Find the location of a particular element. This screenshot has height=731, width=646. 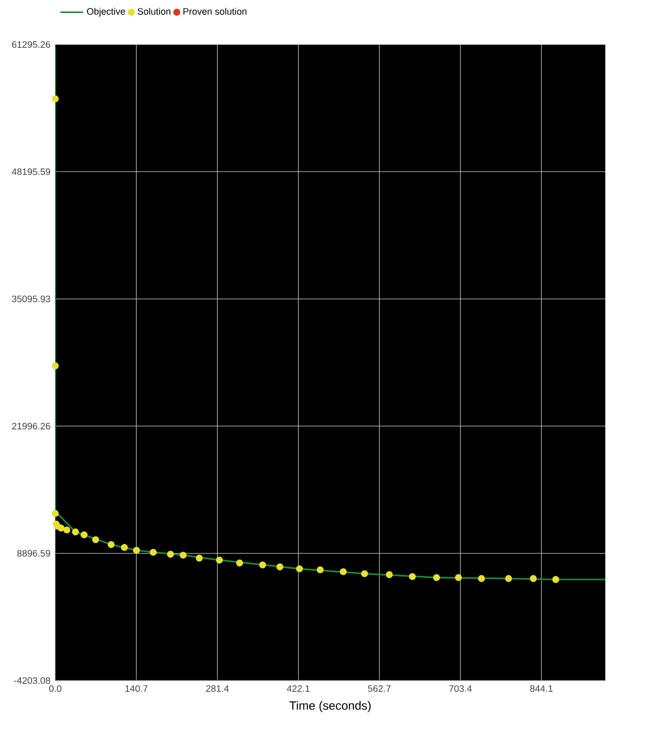

x-tick-label: 703.4 is located at coordinates (460, 688).